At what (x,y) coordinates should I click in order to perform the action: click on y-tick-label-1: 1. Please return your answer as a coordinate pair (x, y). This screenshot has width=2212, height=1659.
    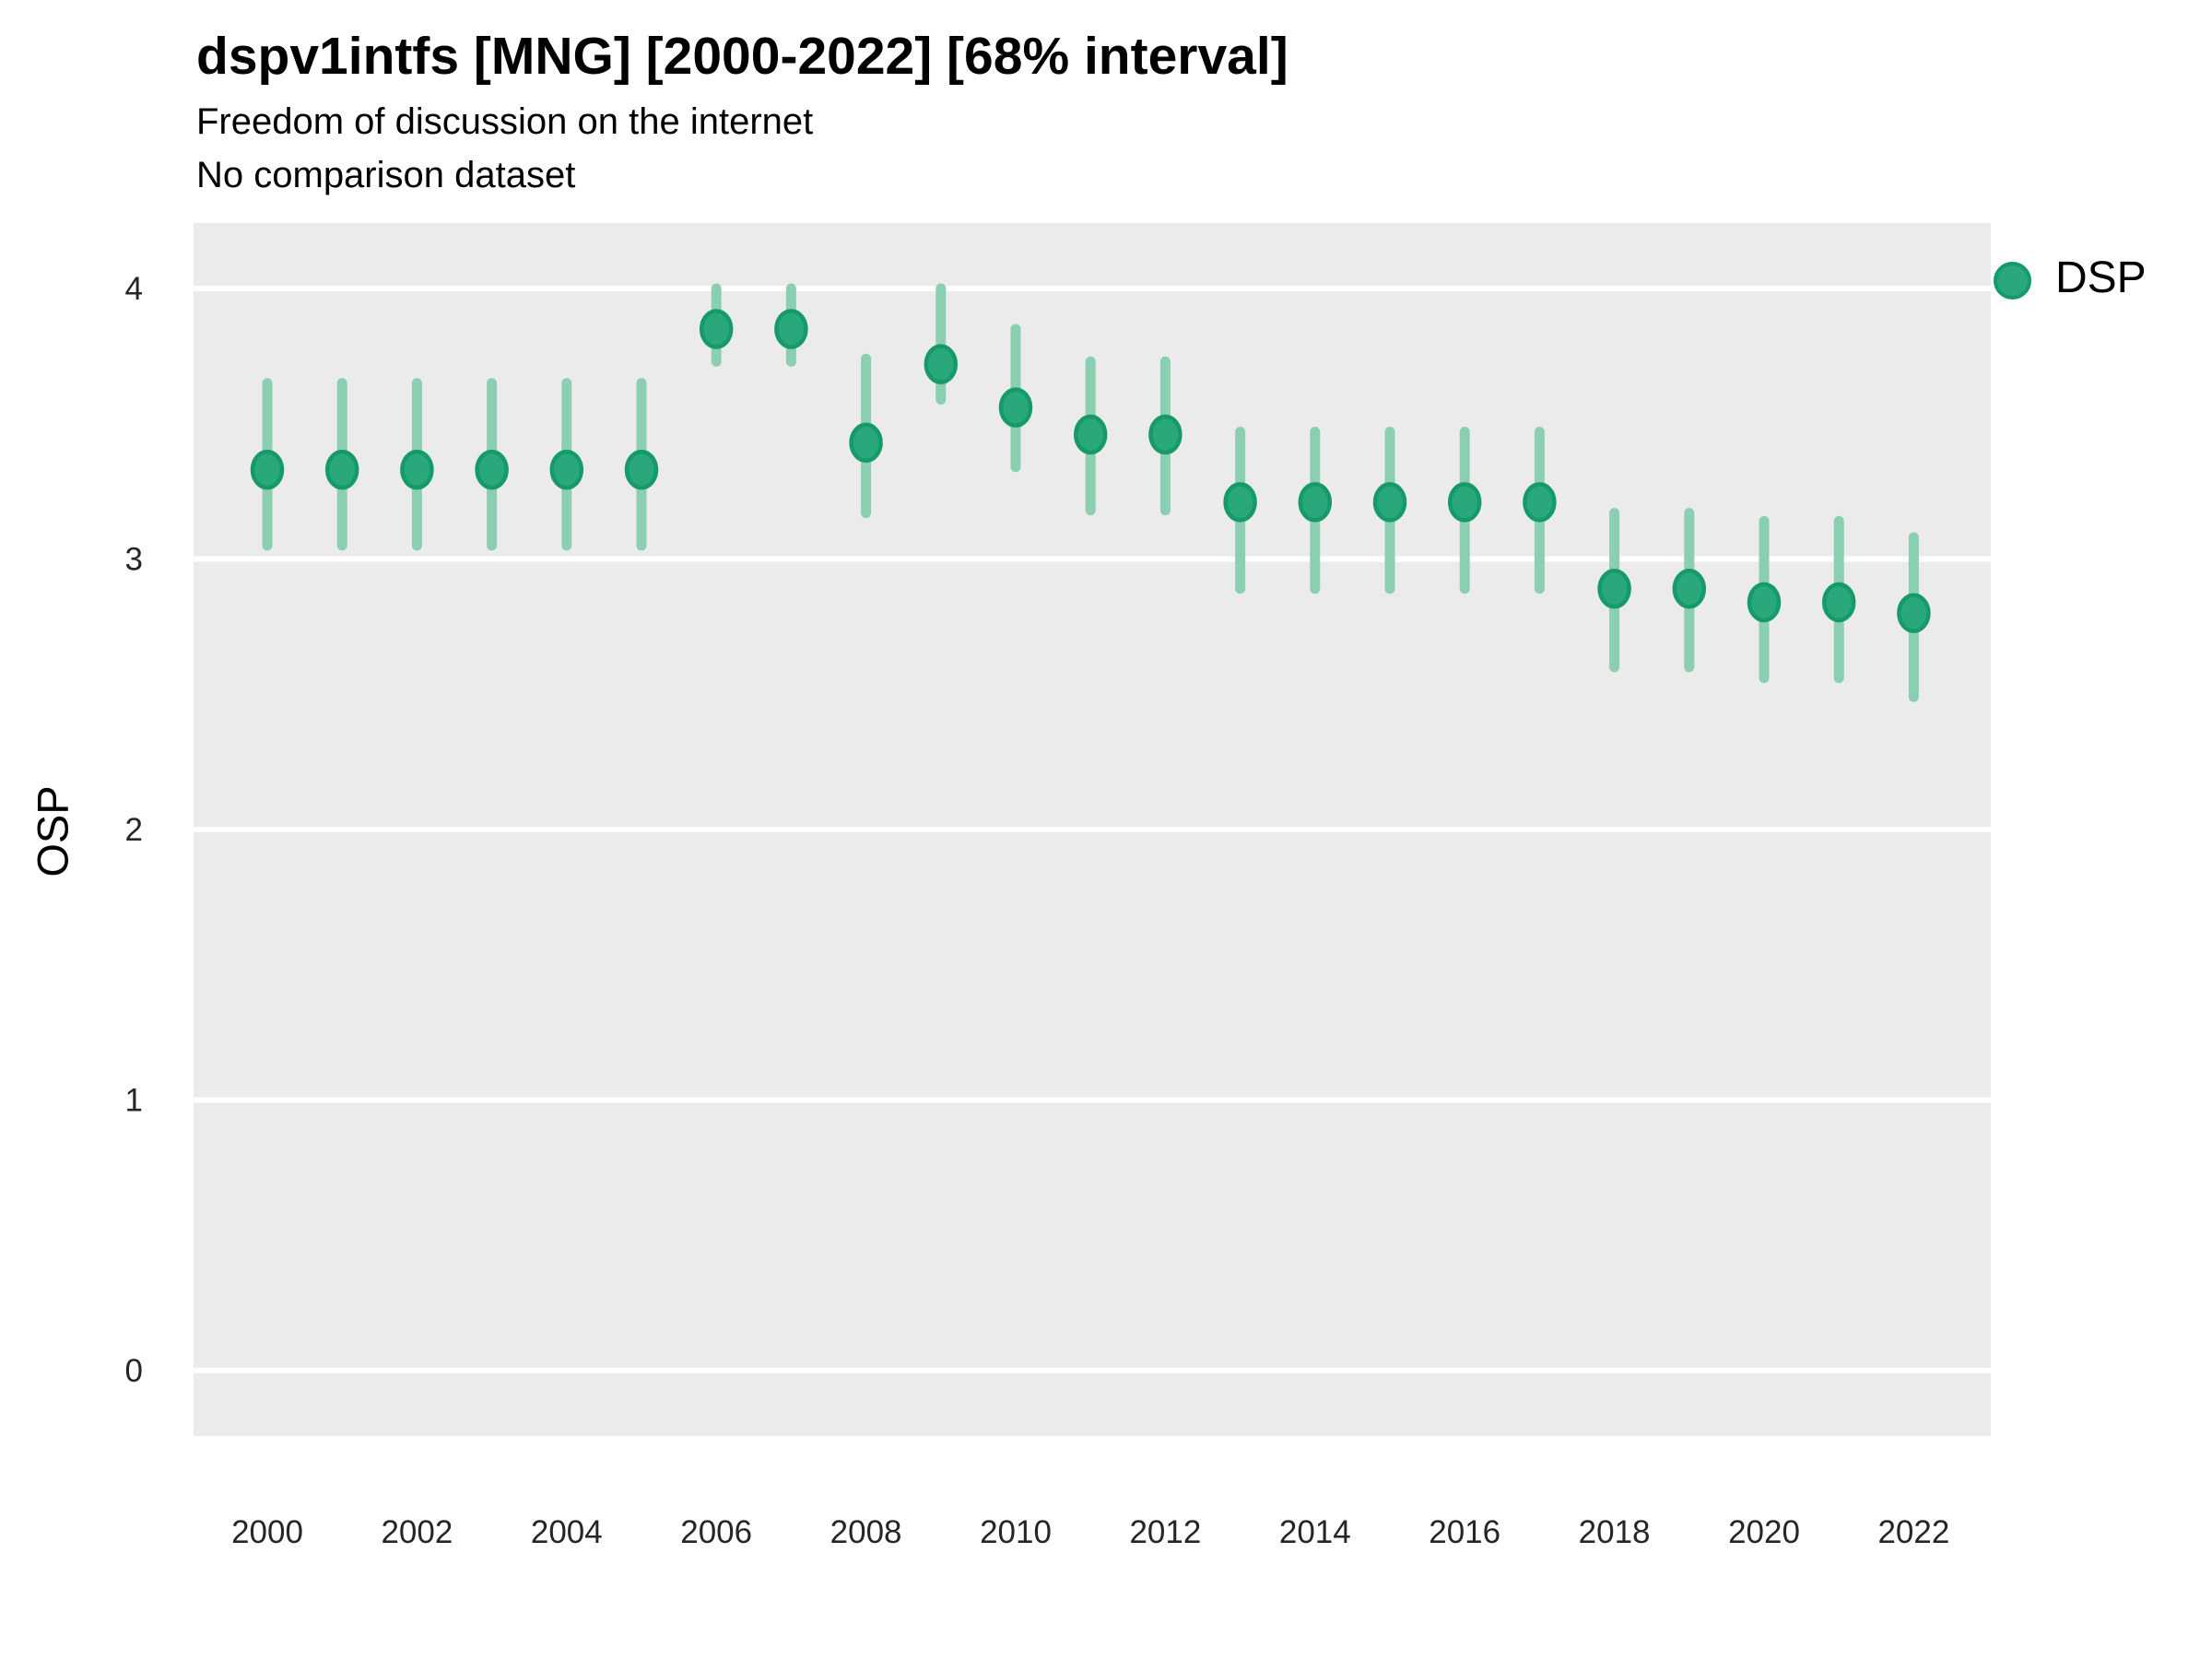
    Looking at the image, I should click on (134, 1101).